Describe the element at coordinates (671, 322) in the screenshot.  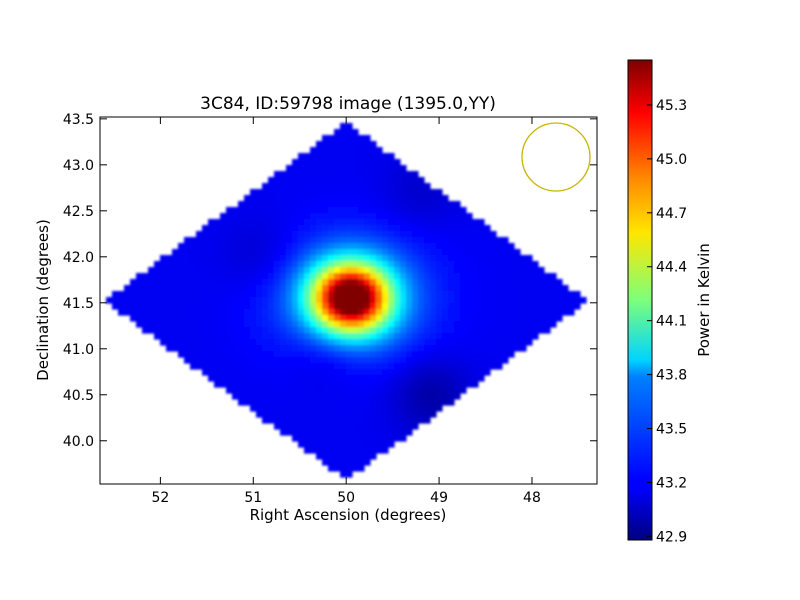
I see `colorbar-tick-label: 44.1` at that location.